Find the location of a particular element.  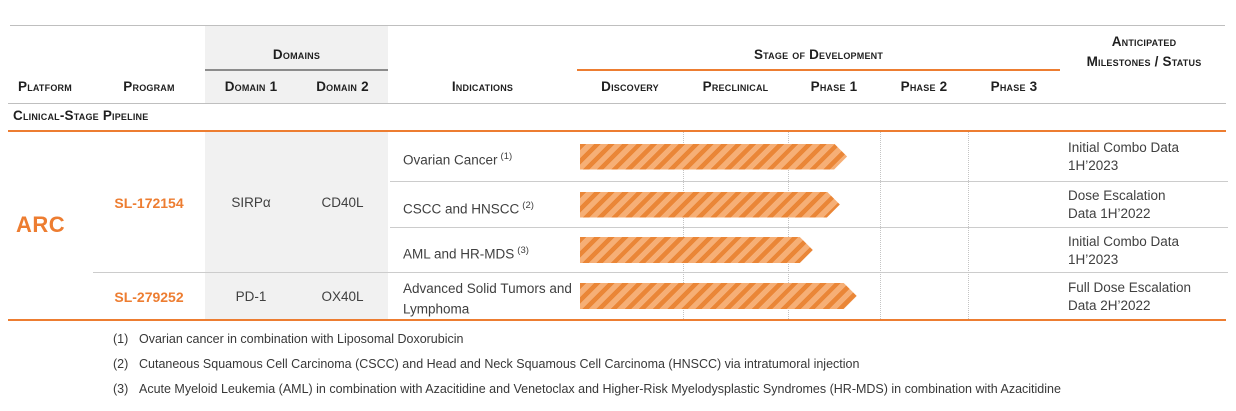

domains-column-background-body is located at coordinates (296, 225).